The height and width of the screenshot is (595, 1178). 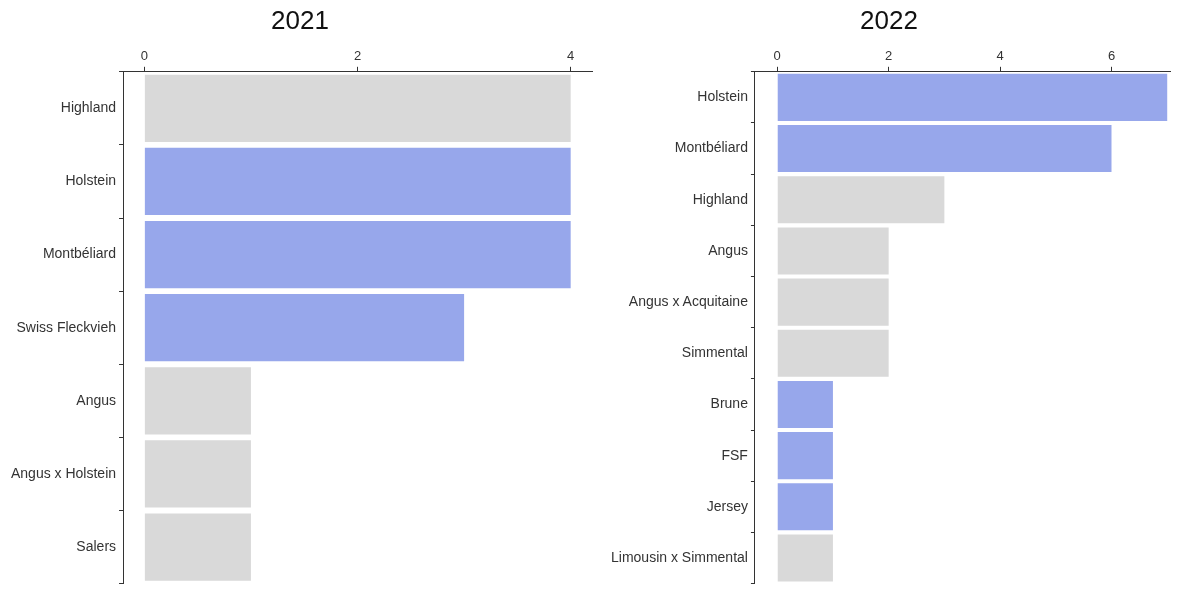 I want to click on y-tick-label: Limousin x Simmental, so click(x=679, y=556).